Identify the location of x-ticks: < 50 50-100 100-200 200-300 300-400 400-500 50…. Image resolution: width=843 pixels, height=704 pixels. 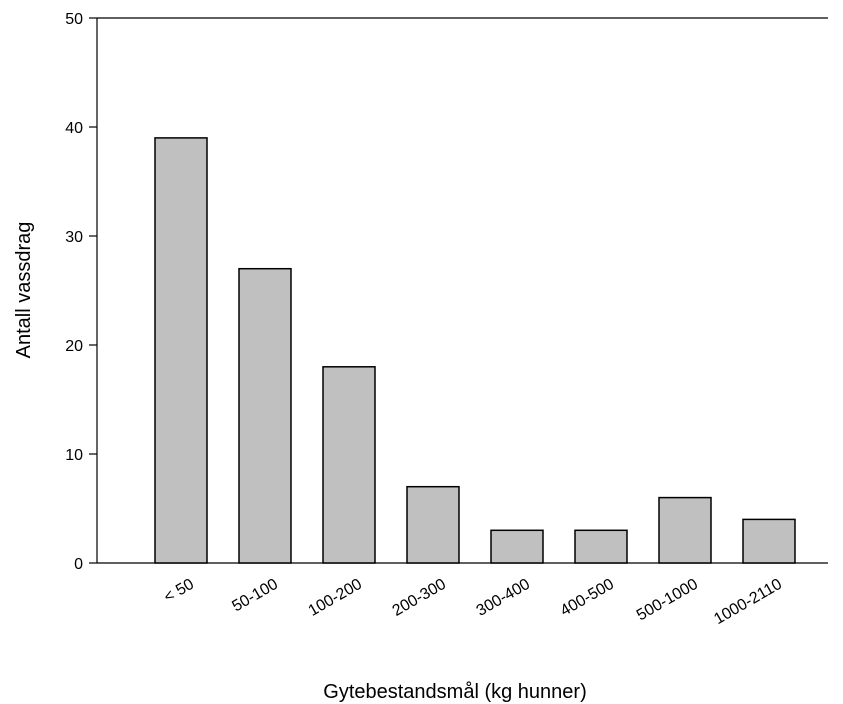
(473, 602).